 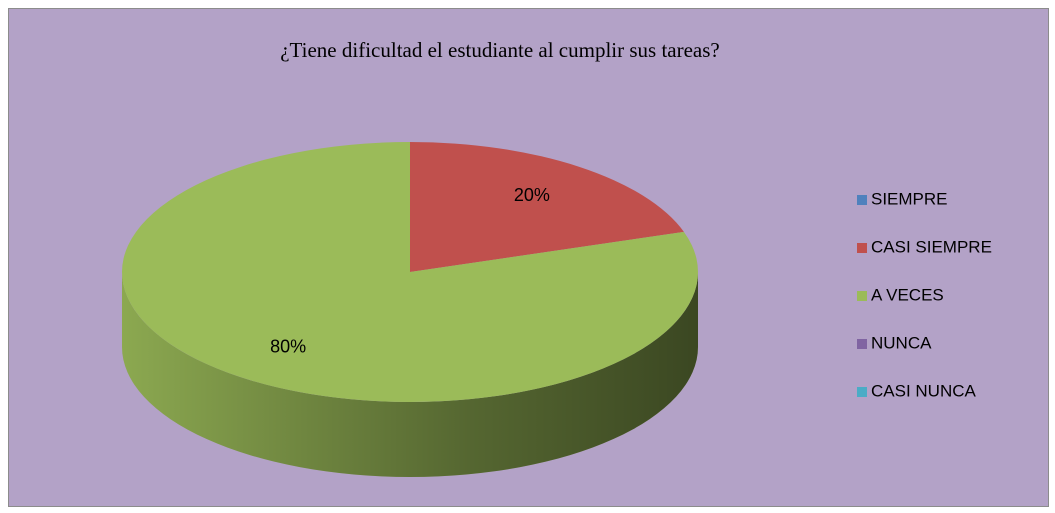 What do you see at coordinates (909, 198) in the screenshot?
I see `legend-label: SIEMPRE` at bounding box center [909, 198].